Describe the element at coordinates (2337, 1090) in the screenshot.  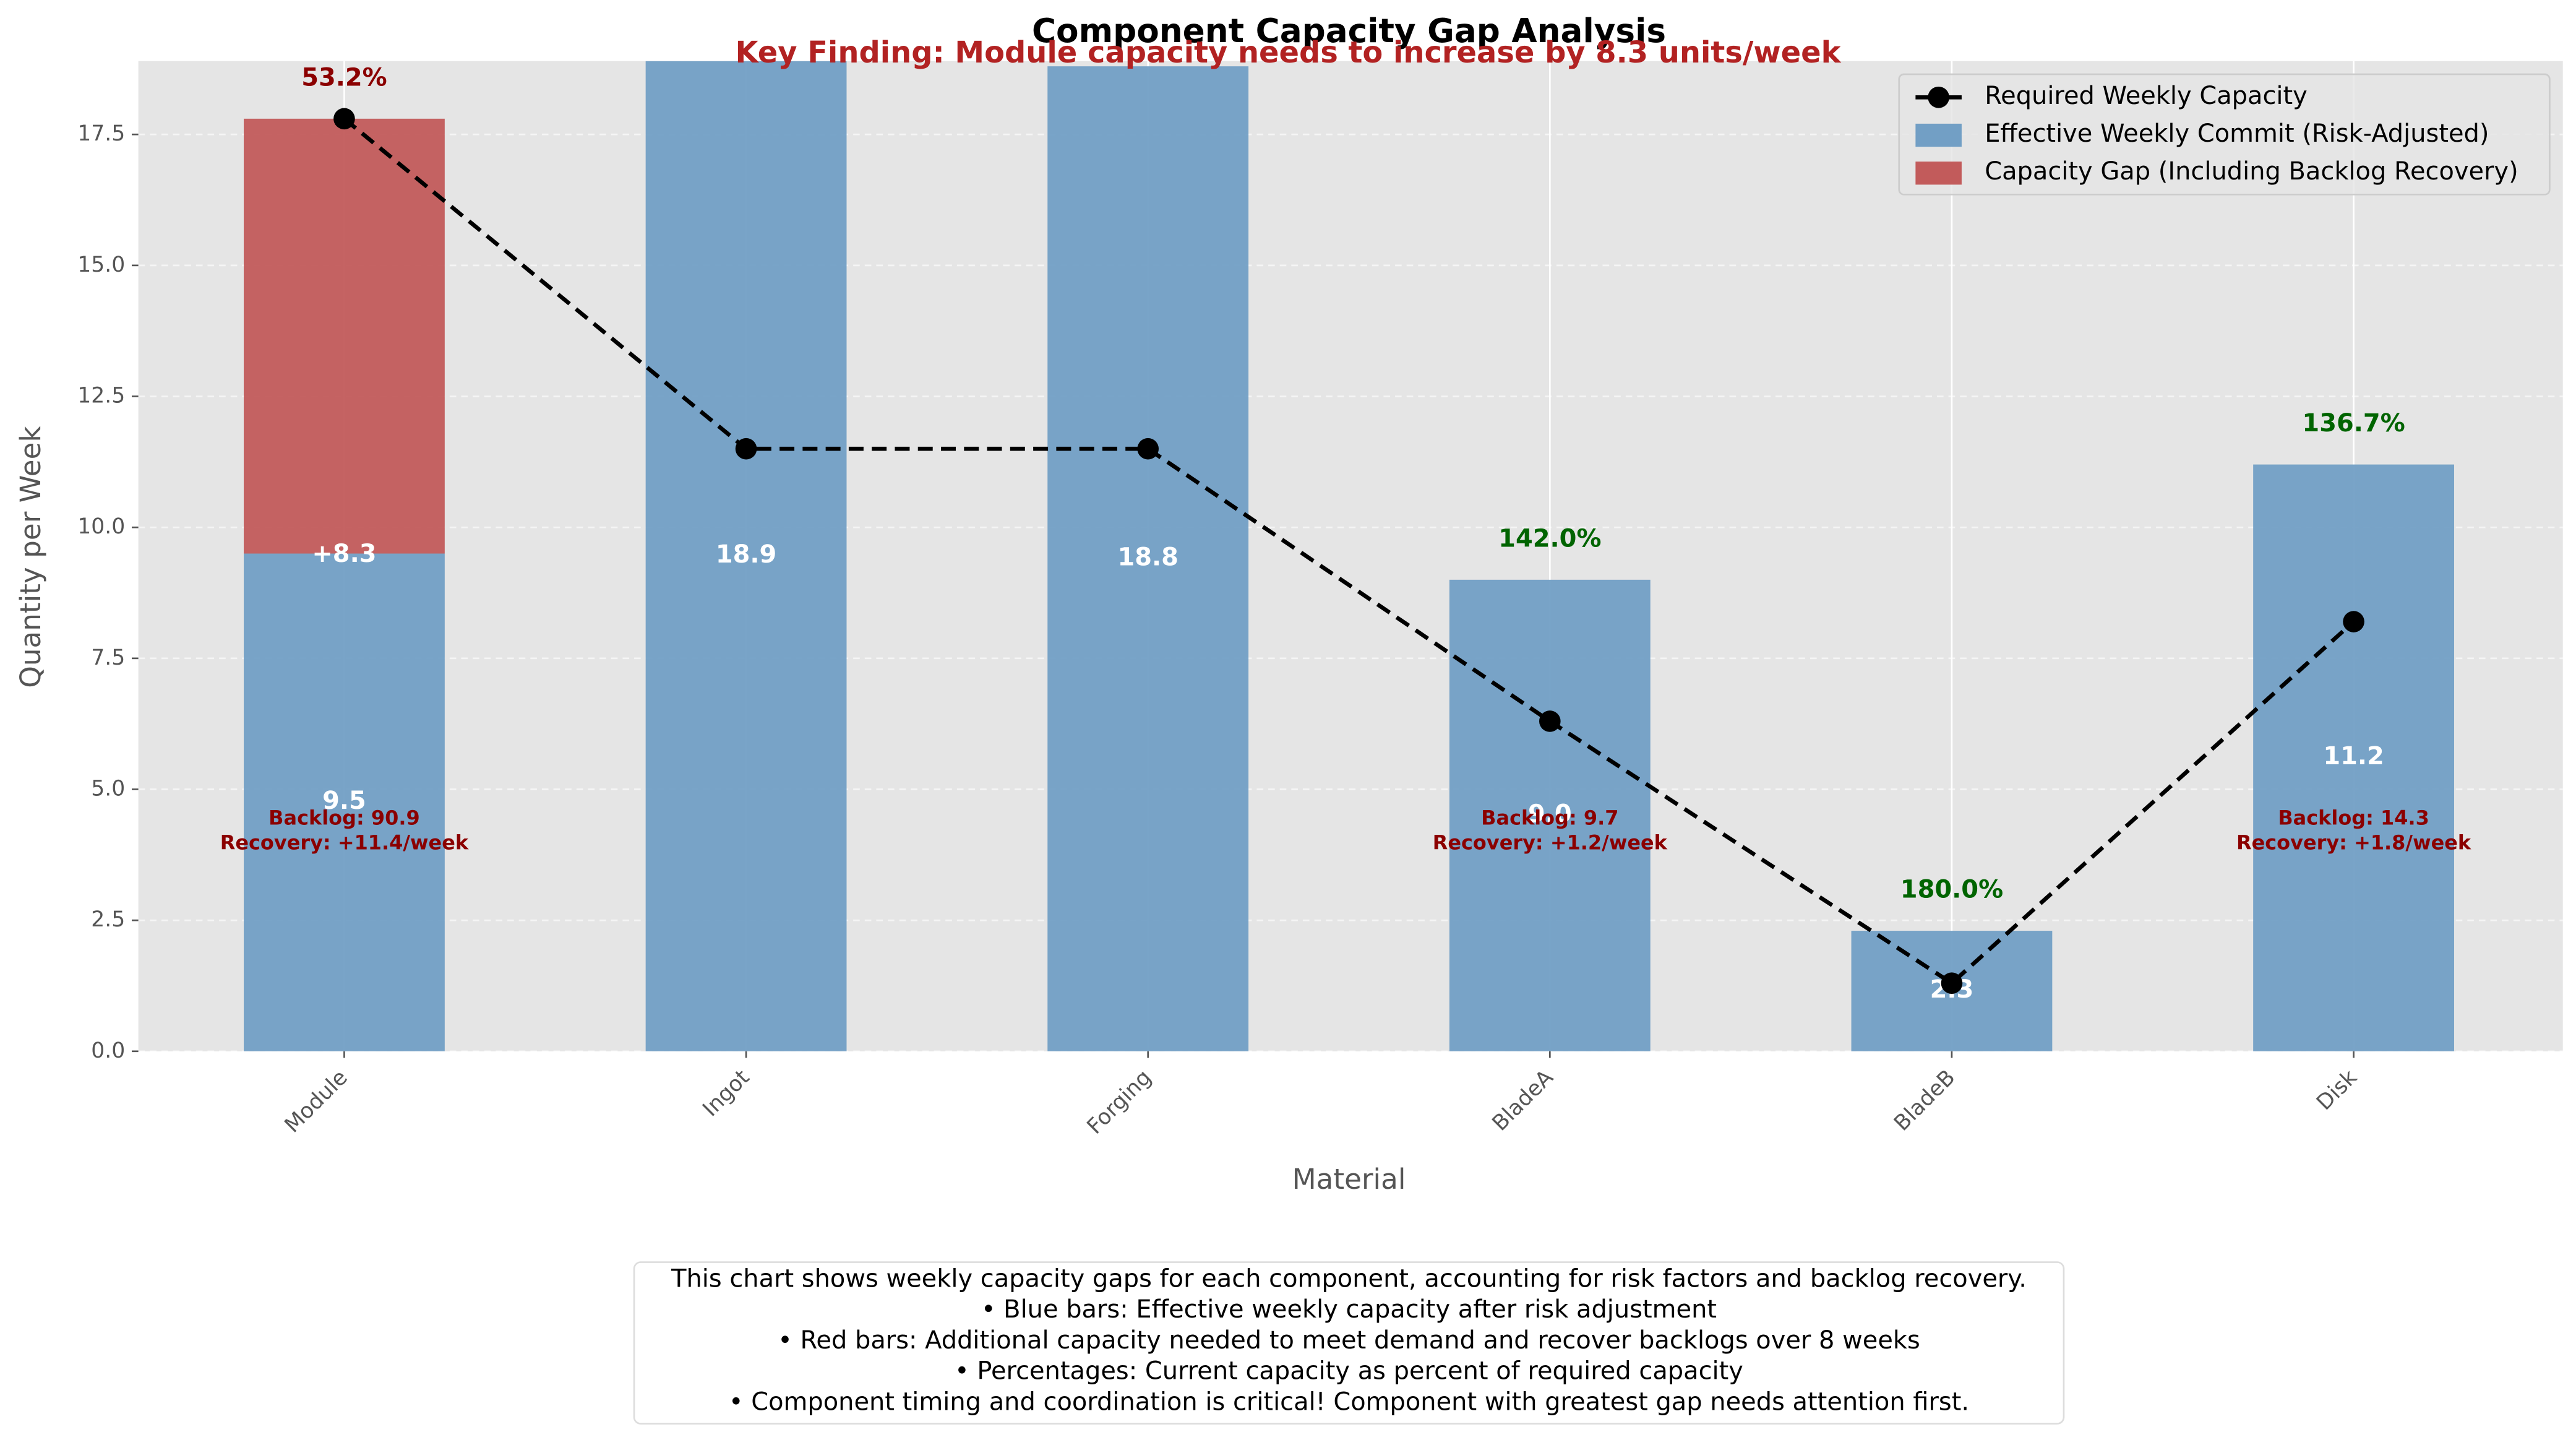
I see `x-tick-label: Disk` at that location.